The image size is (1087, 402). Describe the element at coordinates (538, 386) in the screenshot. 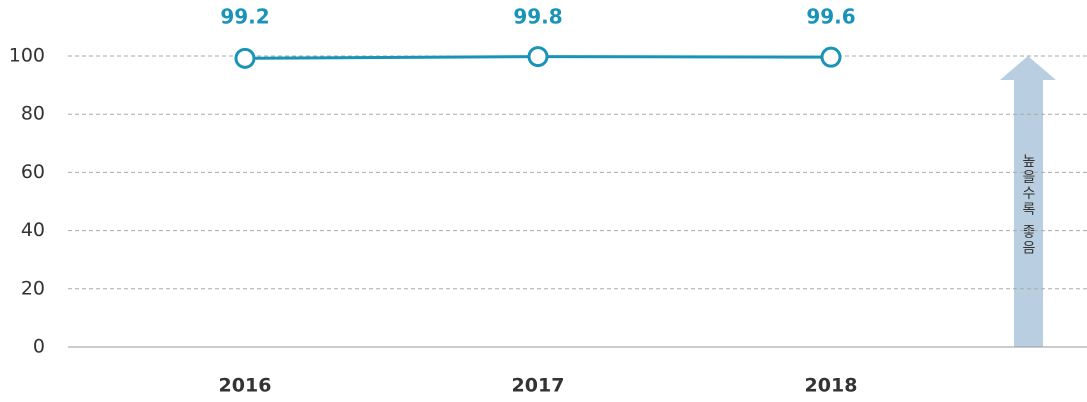

I see `x-tick-label: 2017` at that location.